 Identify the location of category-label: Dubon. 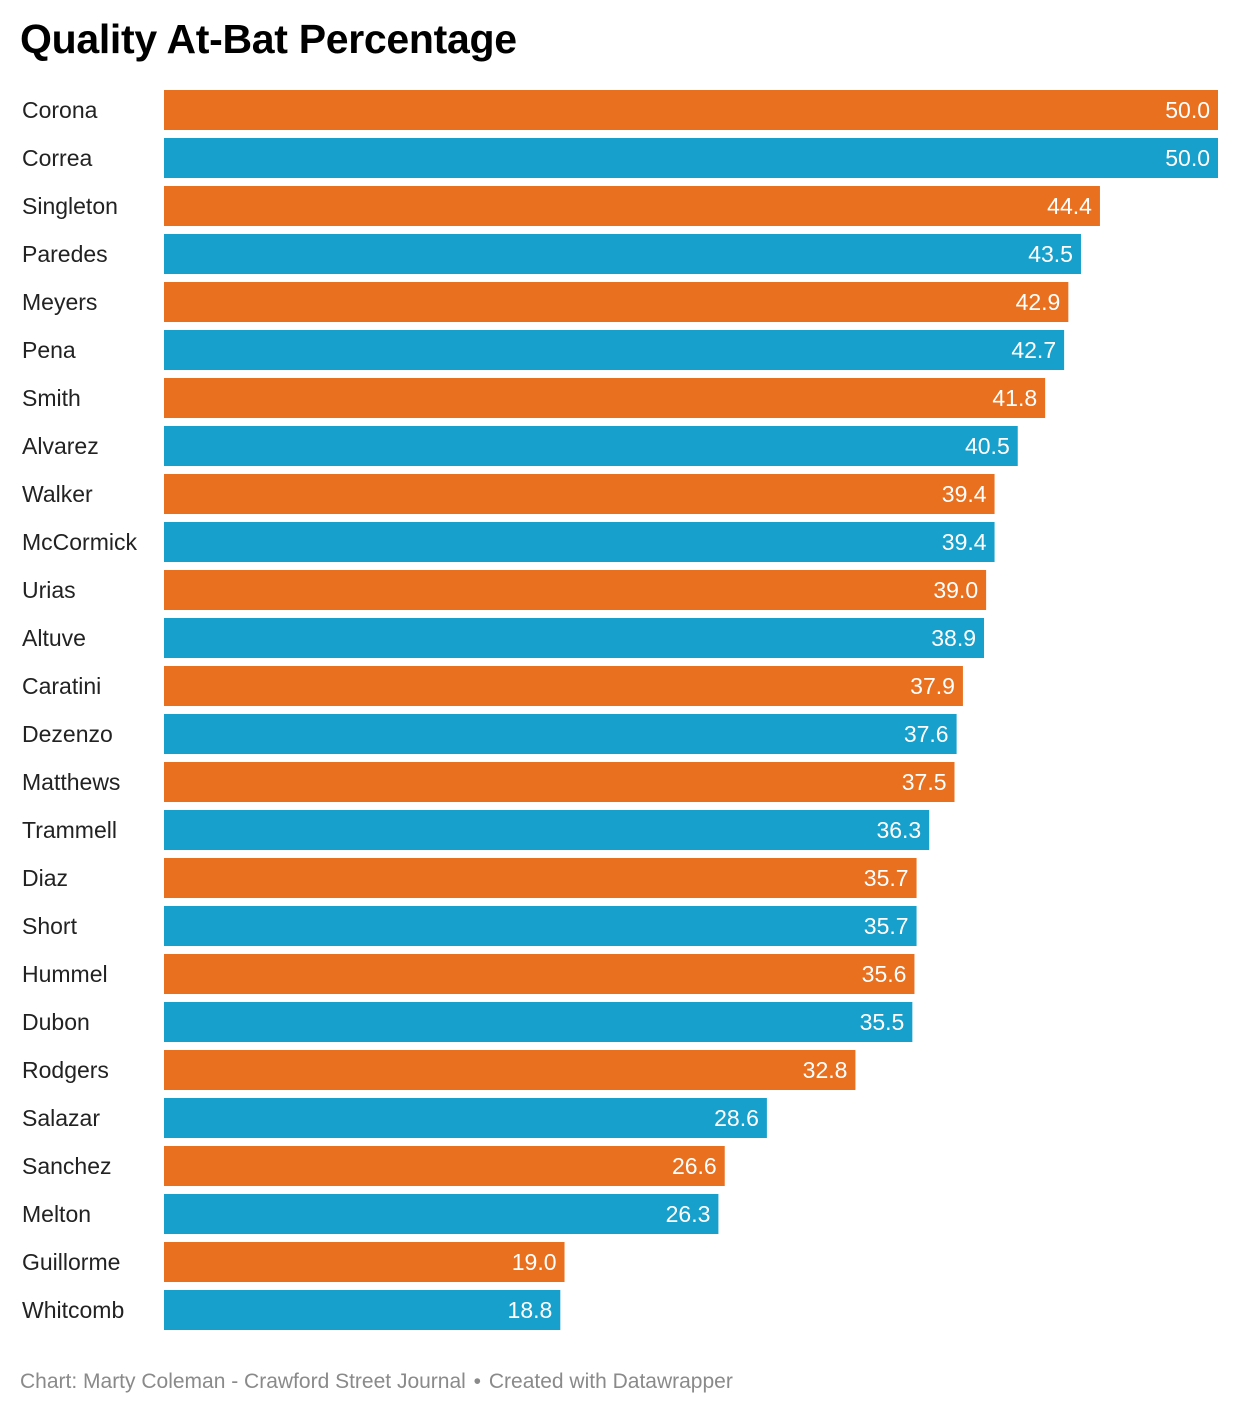
(56, 1022).